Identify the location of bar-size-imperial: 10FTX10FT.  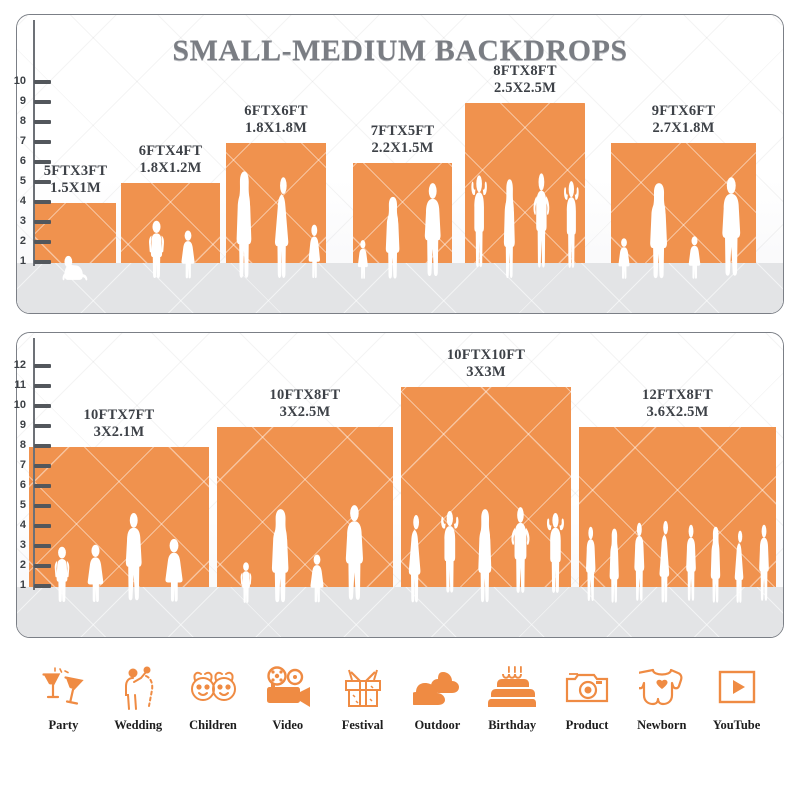
(486, 355).